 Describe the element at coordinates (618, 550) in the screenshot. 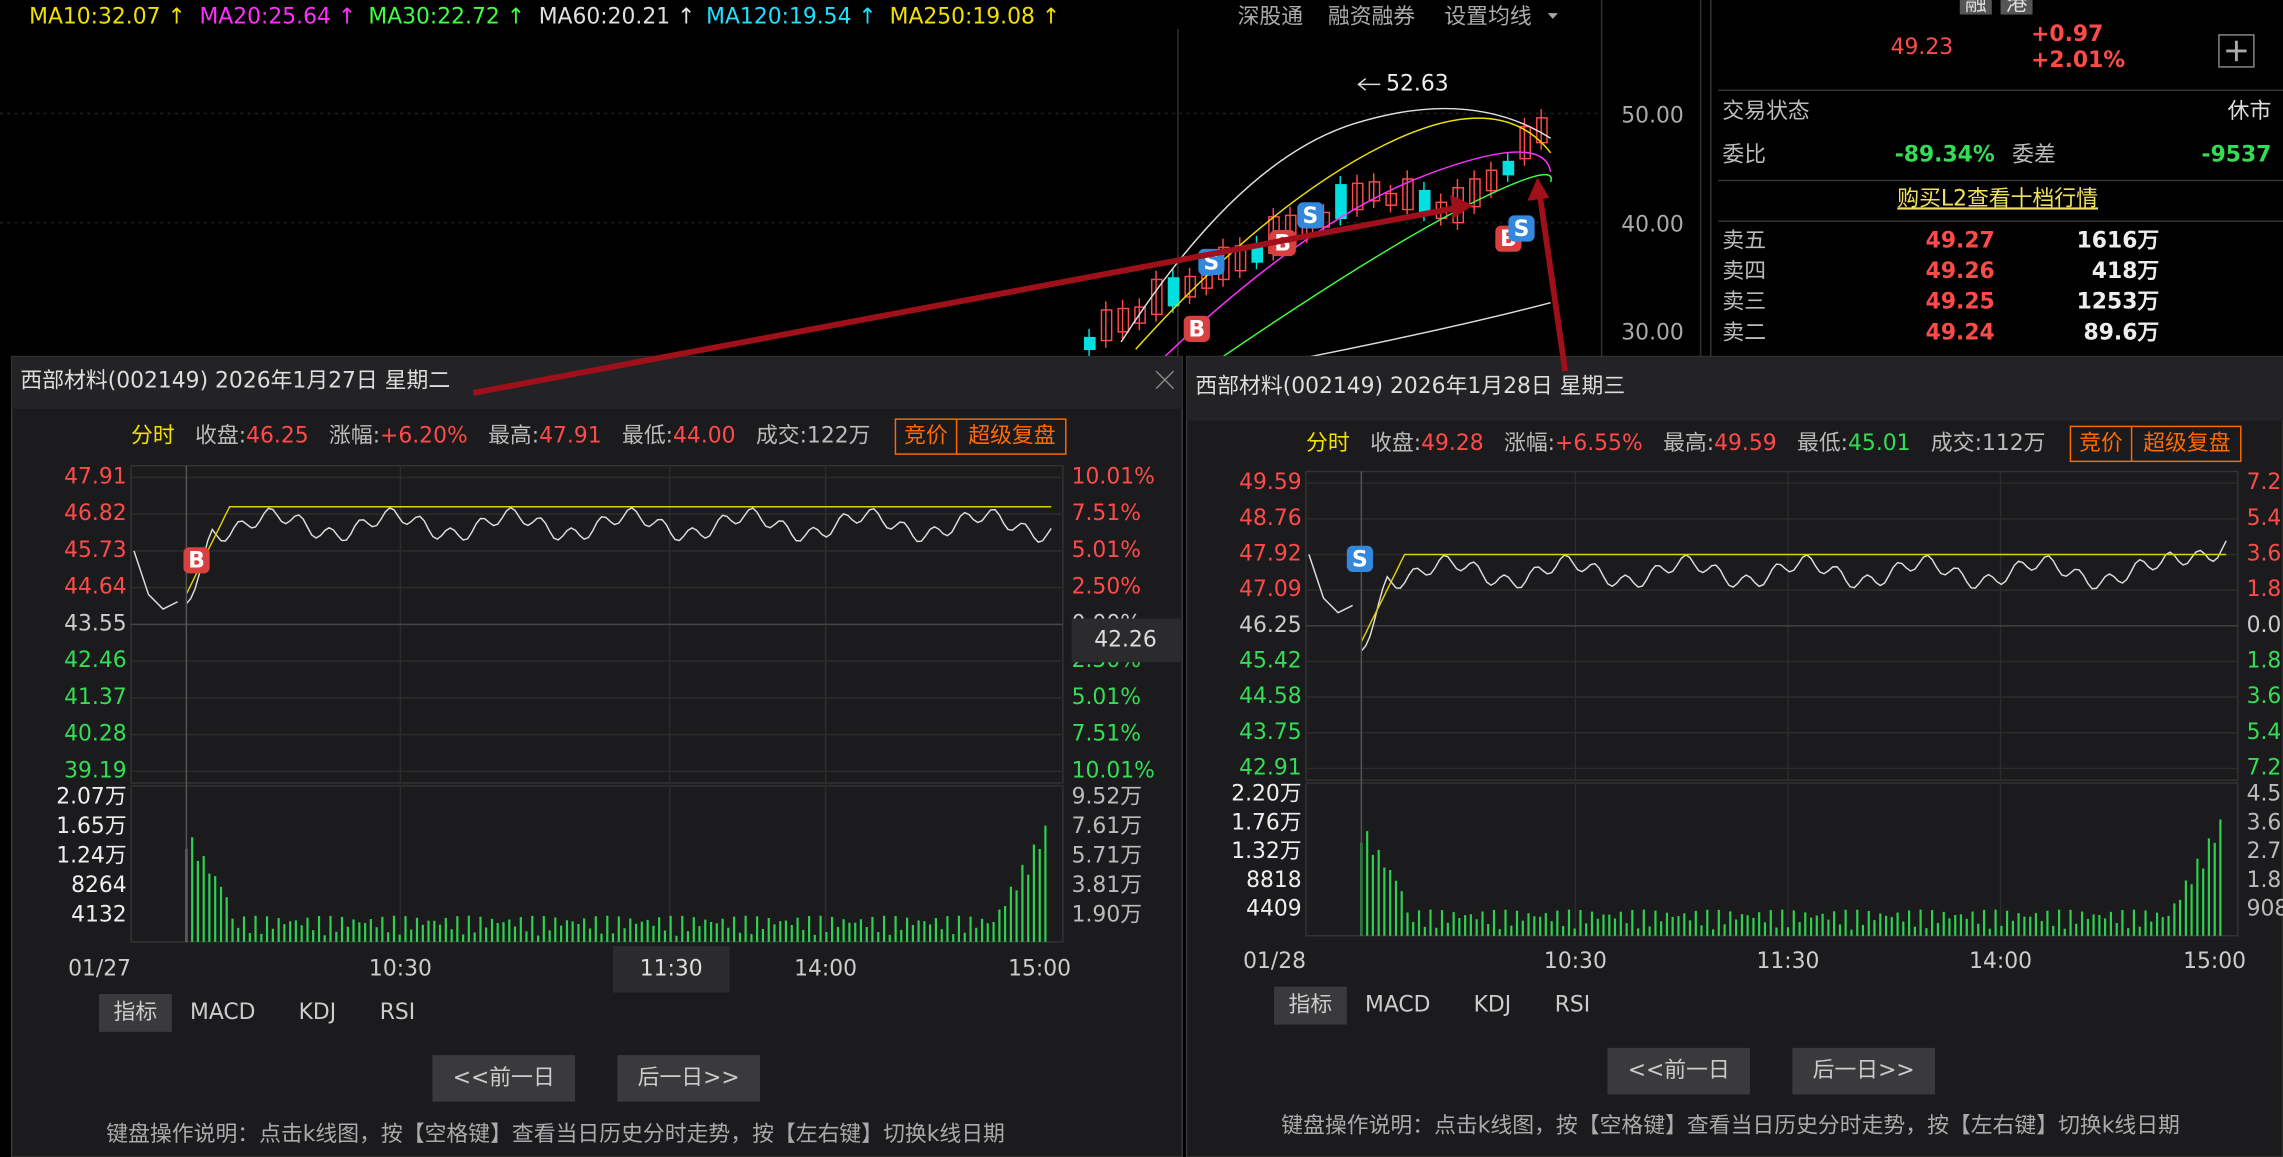

I see `average-line` at that location.